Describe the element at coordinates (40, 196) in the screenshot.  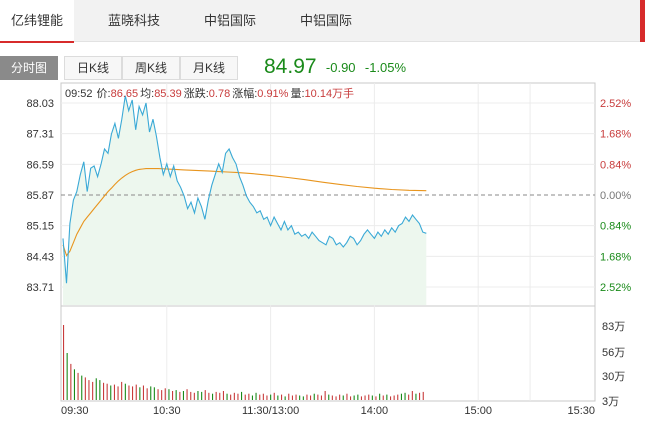
I see `y-tick-label: 85.87` at that location.